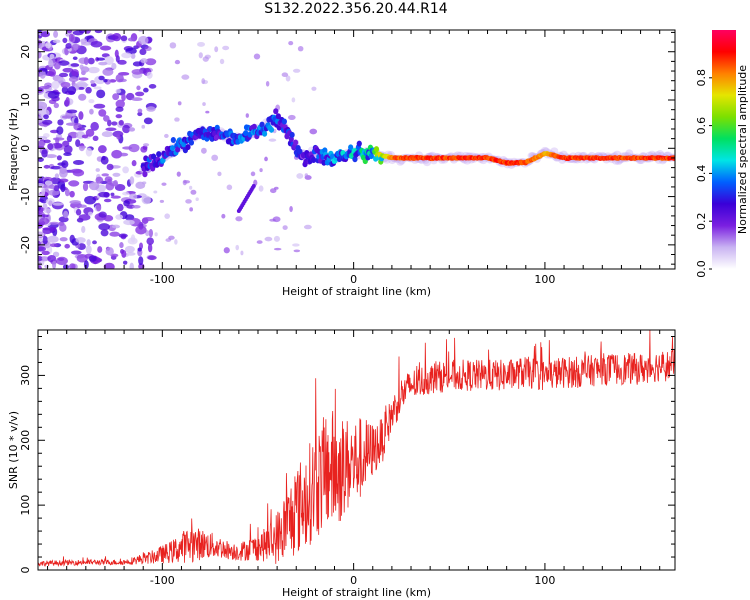 The image size is (750, 600). What do you see at coordinates (353, 580) in the screenshot?
I see `snr-xtick-label: 0` at bounding box center [353, 580].